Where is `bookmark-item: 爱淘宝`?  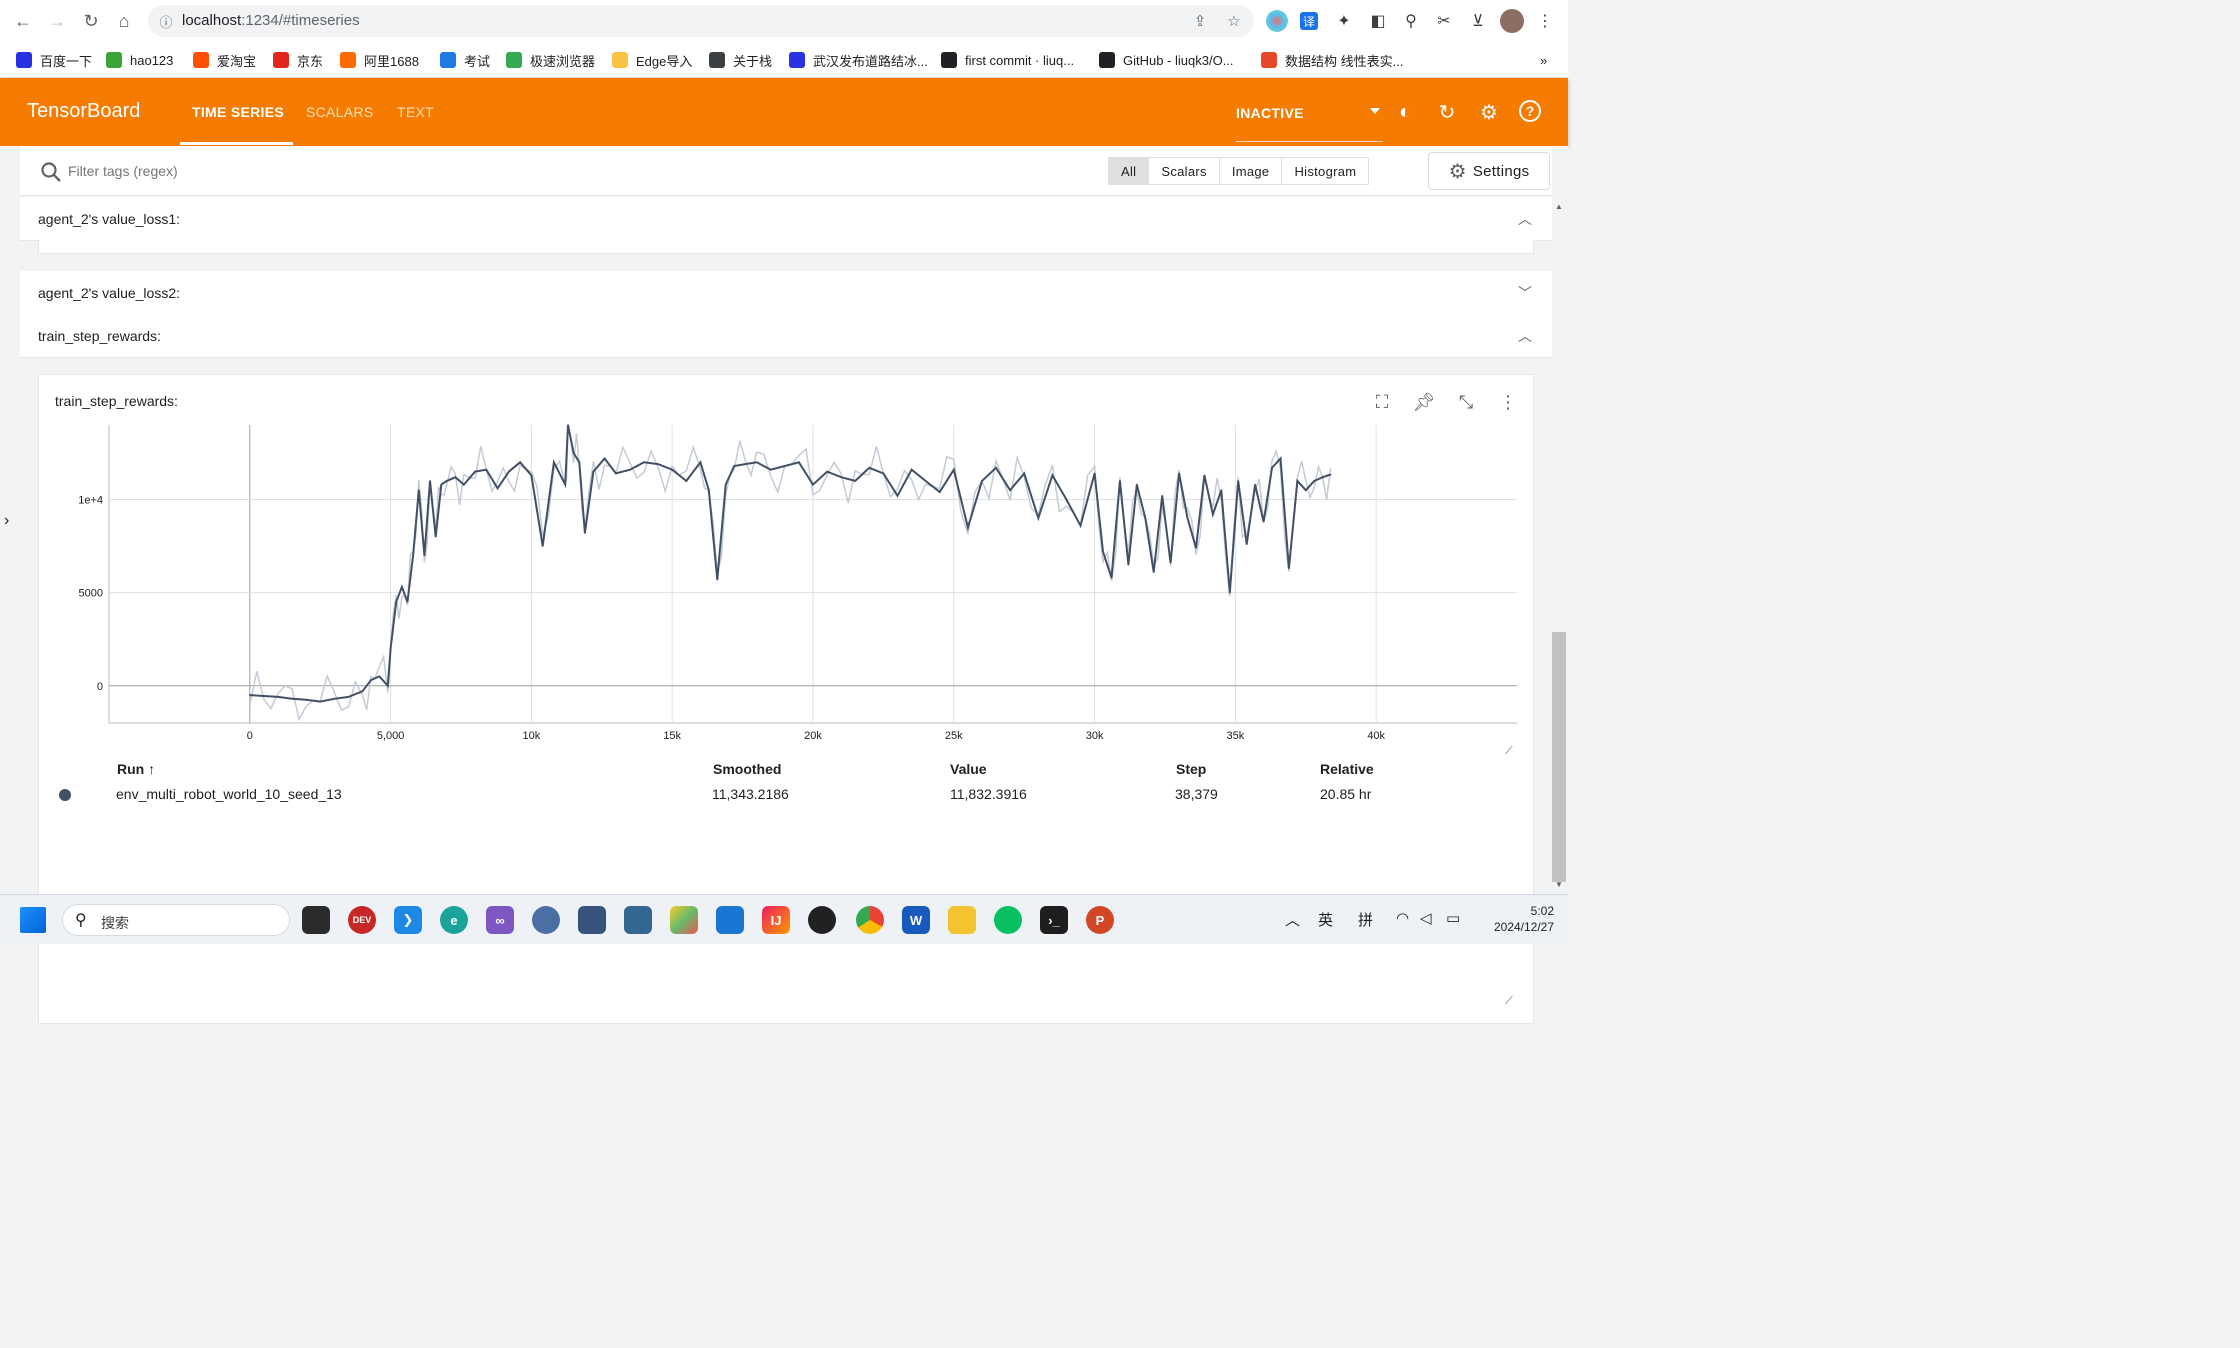 bookmark-item: 爱淘宝 is located at coordinates (224, 60).